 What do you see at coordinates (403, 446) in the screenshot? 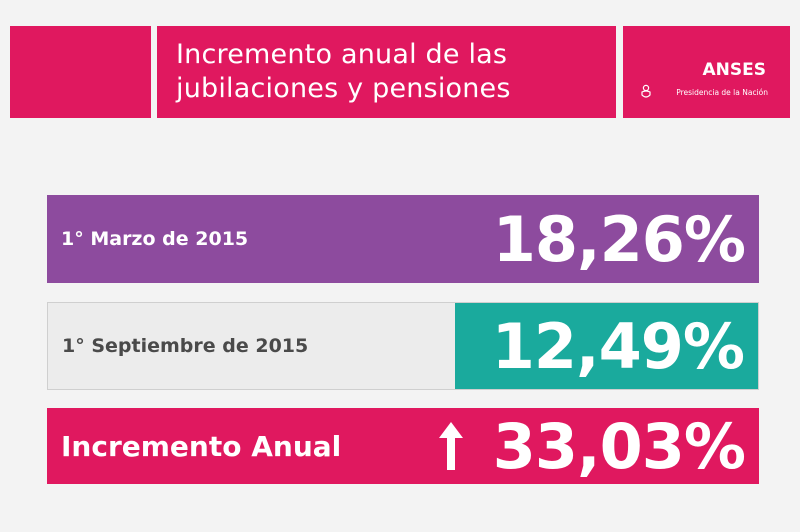
I see `annual-increase-row: Incremento Anual 33,03%` at bounding box center [403, 446].